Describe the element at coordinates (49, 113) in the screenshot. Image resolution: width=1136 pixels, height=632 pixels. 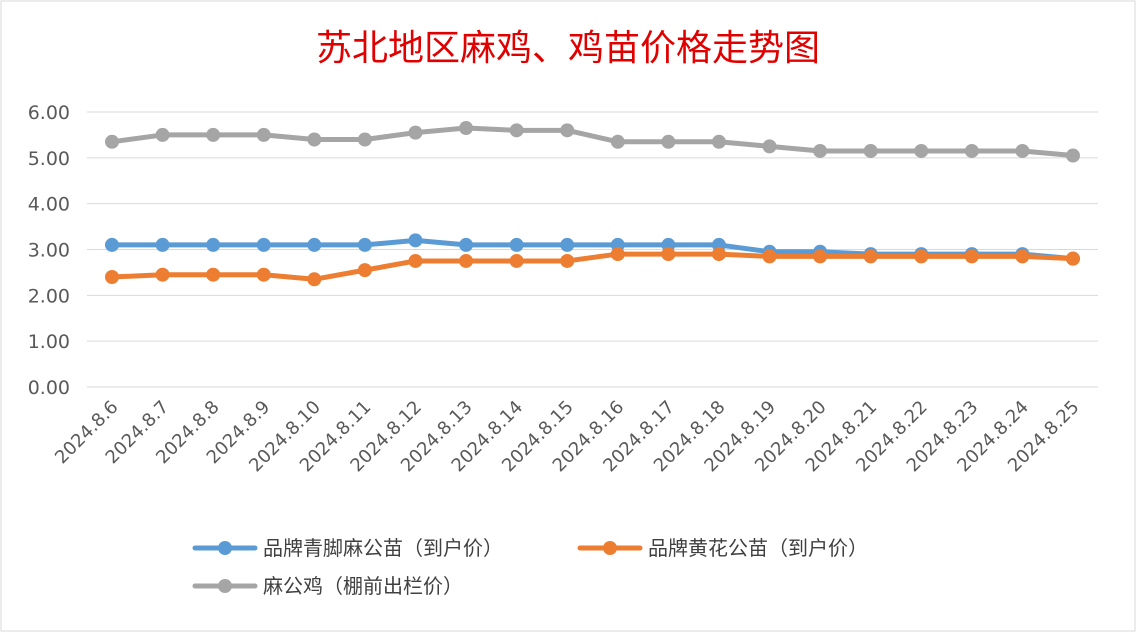
I see `y-tick-label: 6.00` at that location.